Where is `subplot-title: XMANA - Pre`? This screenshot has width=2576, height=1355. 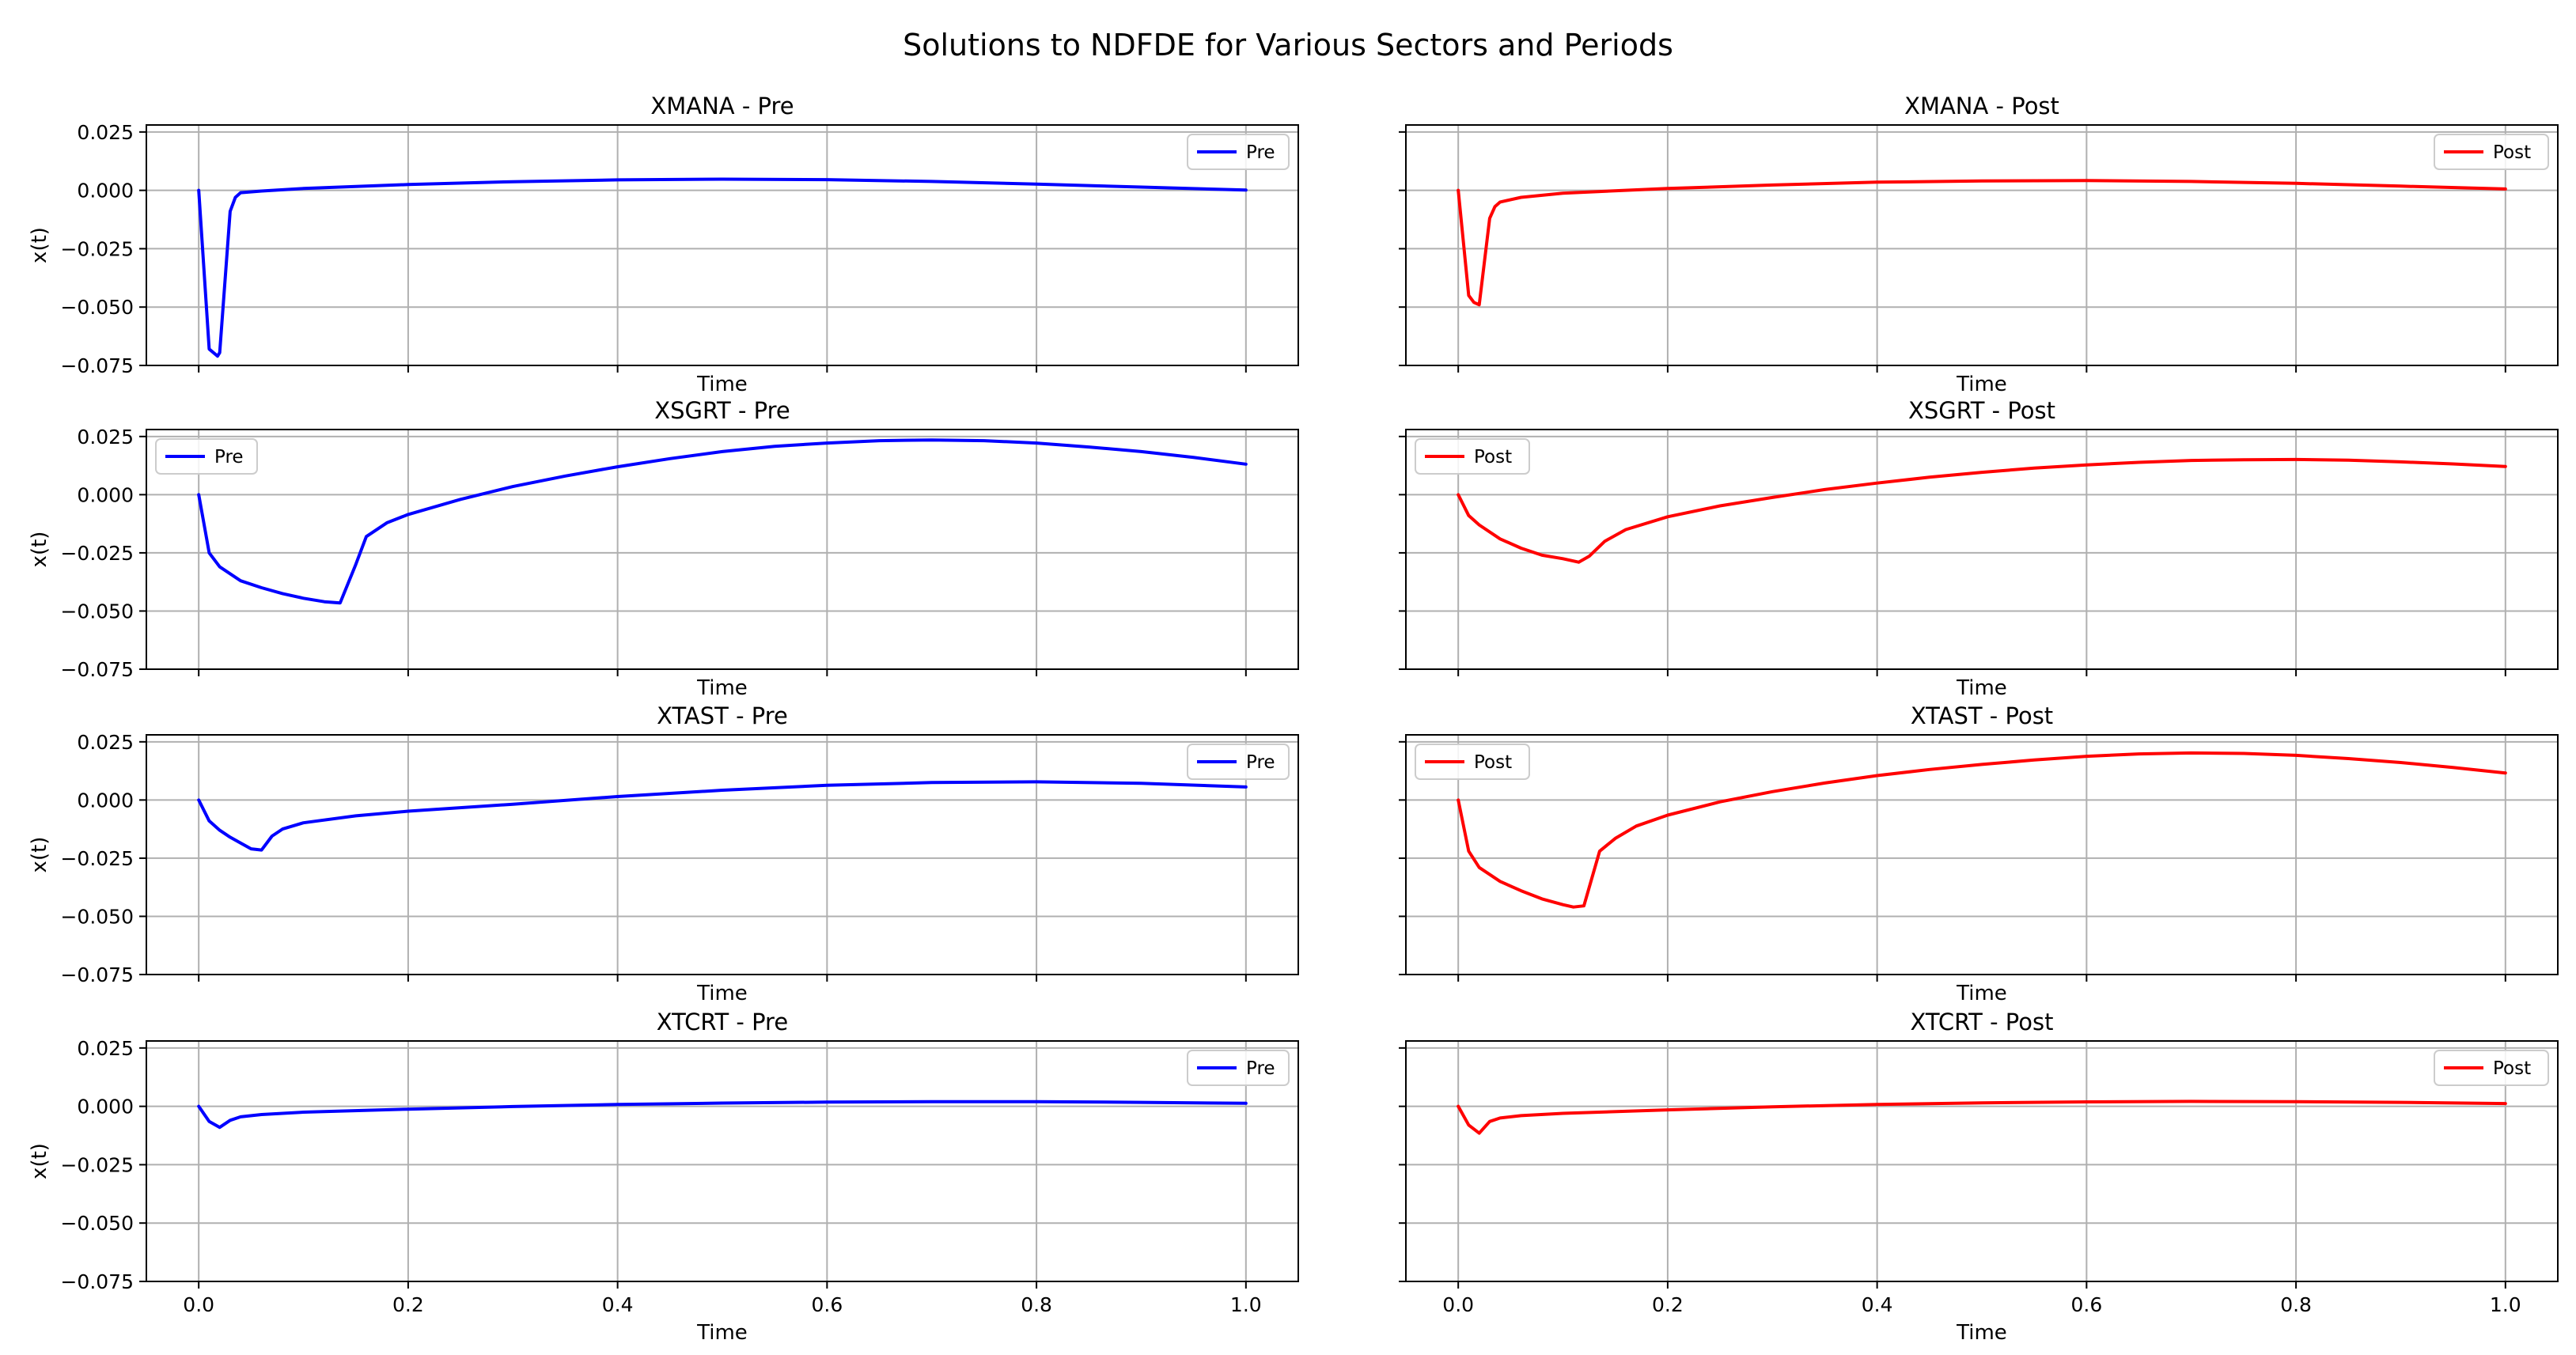 subplot-title: XMANA - Pre is located at coordinates (722, 106).